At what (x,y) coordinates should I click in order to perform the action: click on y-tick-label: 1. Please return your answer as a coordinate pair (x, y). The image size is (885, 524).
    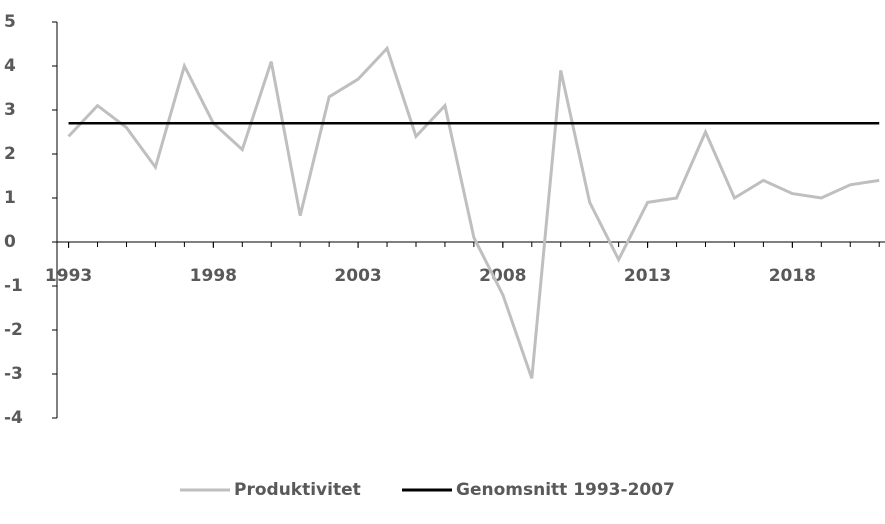
    Looking at the image, I should click on (10, 198).